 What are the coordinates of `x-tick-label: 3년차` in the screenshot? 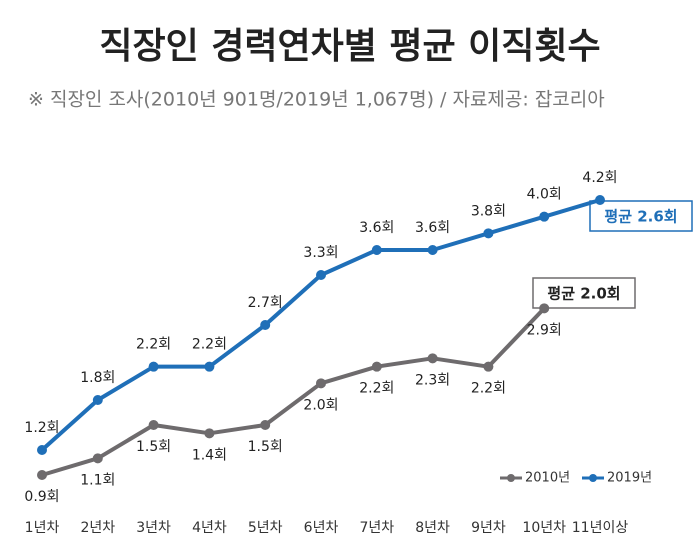 It's located at (153, 528).